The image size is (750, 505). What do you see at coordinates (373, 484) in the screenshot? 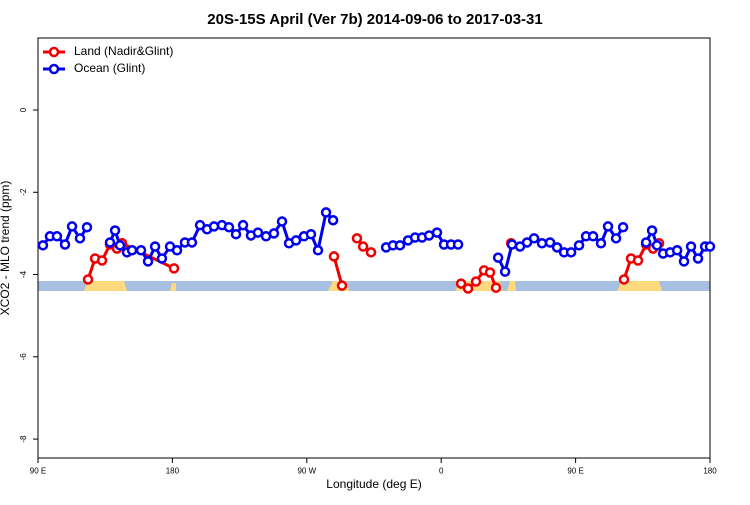
I see `x-axis-label: Longitude (deg E)` at bounding box center [373, 484].